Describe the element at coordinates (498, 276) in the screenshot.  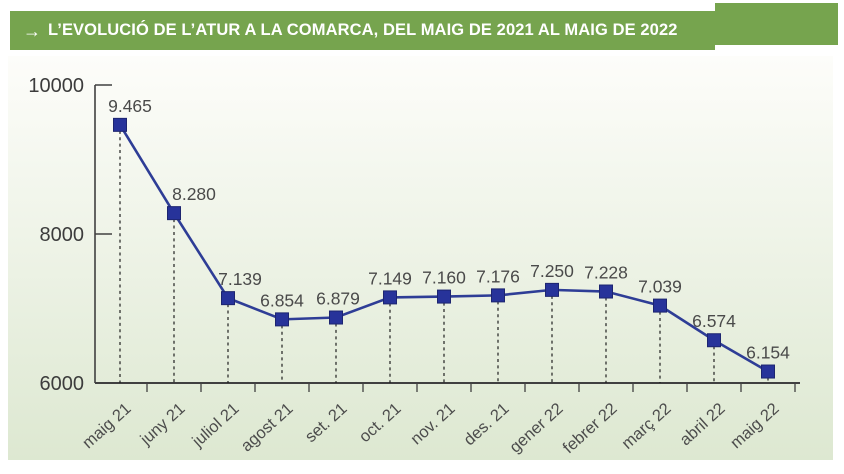
I see `data-point-label: 7.176` at that location.